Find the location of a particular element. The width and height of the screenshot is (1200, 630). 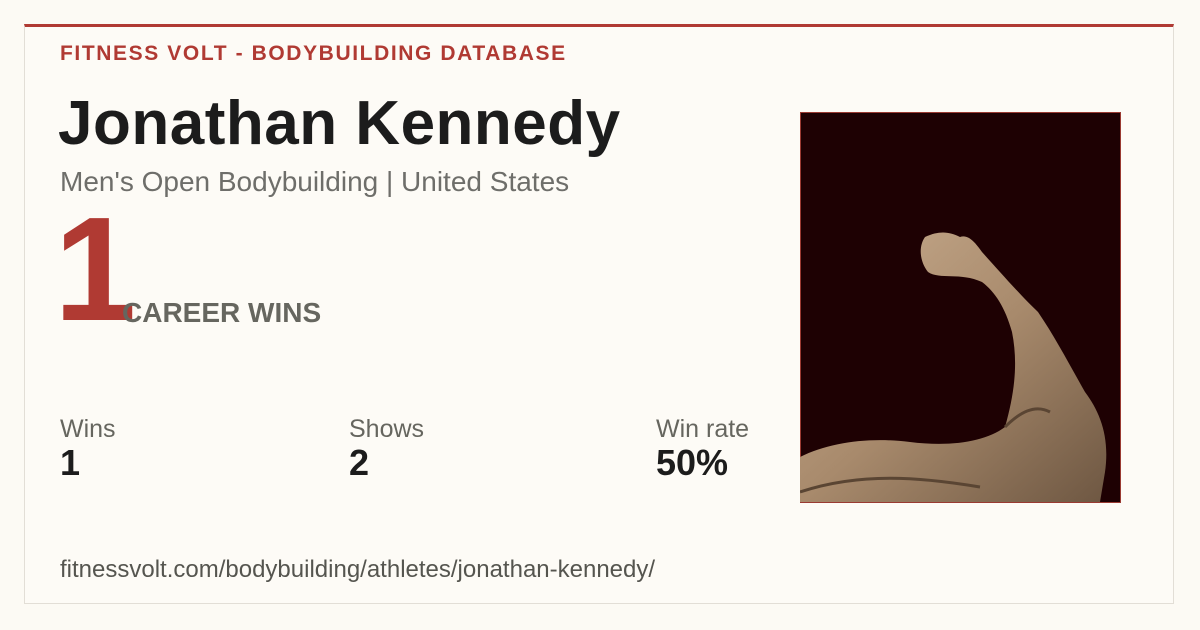

stat-value: 50% is located at coordinates (692, 462).